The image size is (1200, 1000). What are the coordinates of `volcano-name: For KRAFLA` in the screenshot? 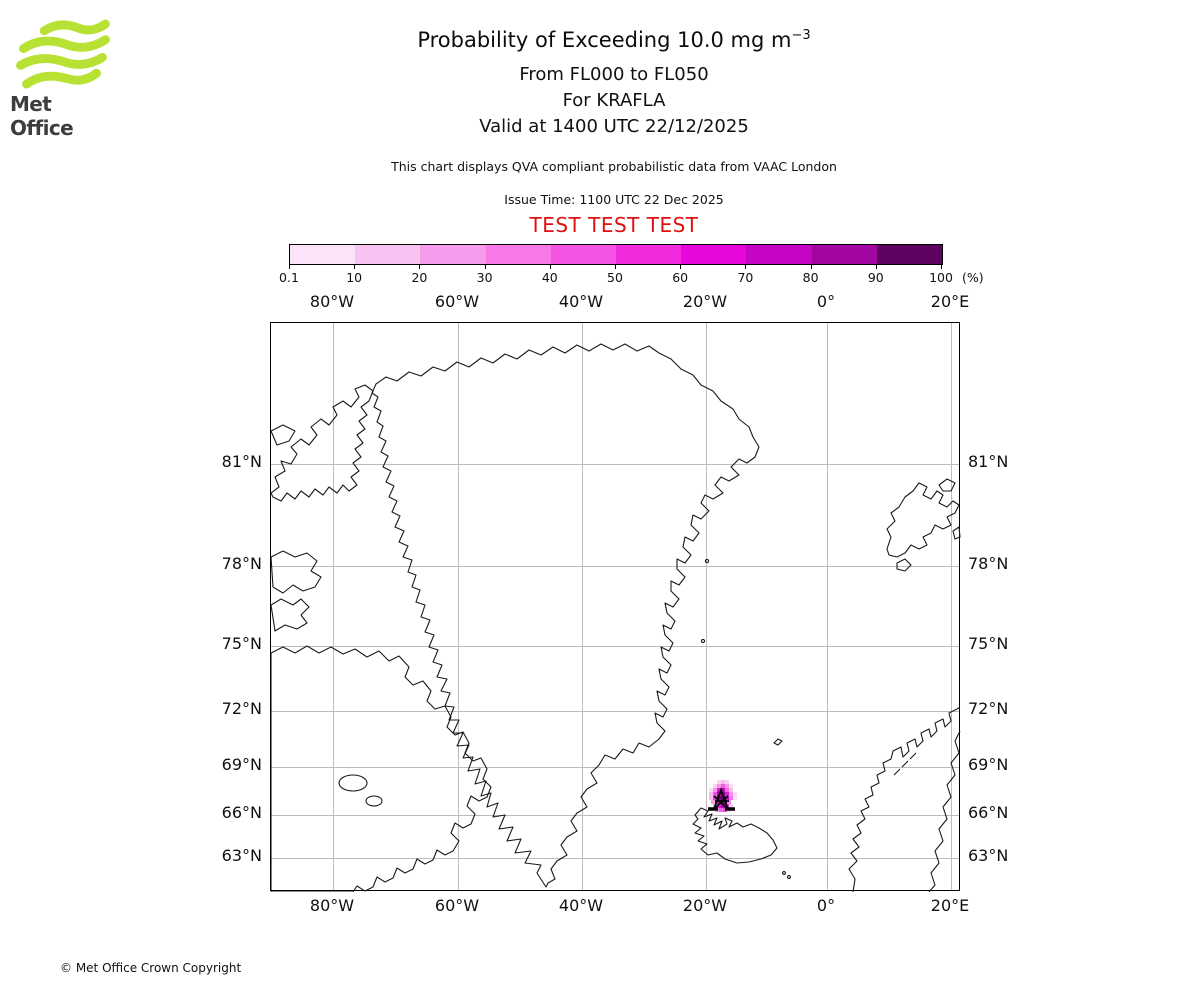 It's located at (614, 100).